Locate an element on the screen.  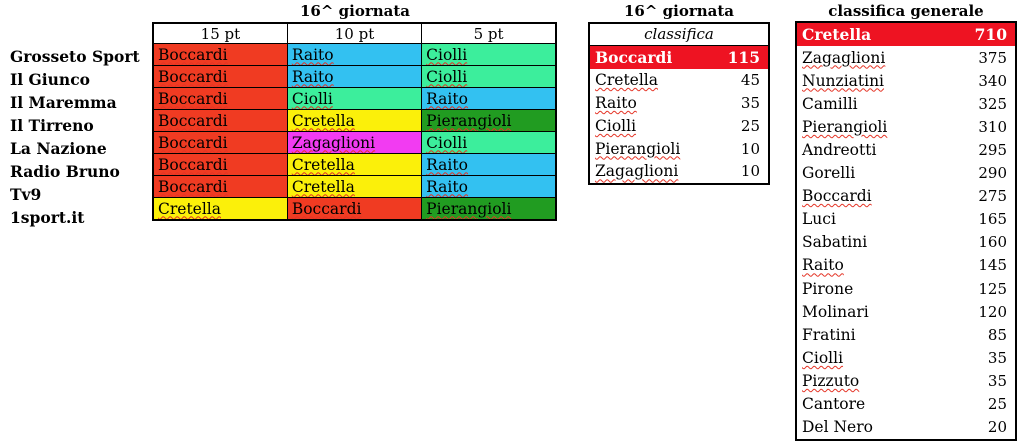
votes-row: Boccardi Cretella Pierangioli is located at coordinates (354, 120).